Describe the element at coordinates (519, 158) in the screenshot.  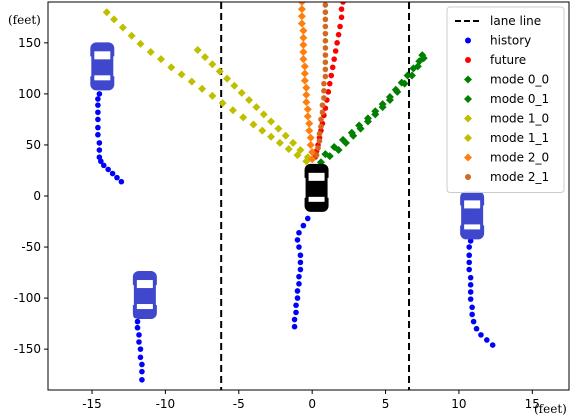
I see `legend-label: mode 2_0` at that location.